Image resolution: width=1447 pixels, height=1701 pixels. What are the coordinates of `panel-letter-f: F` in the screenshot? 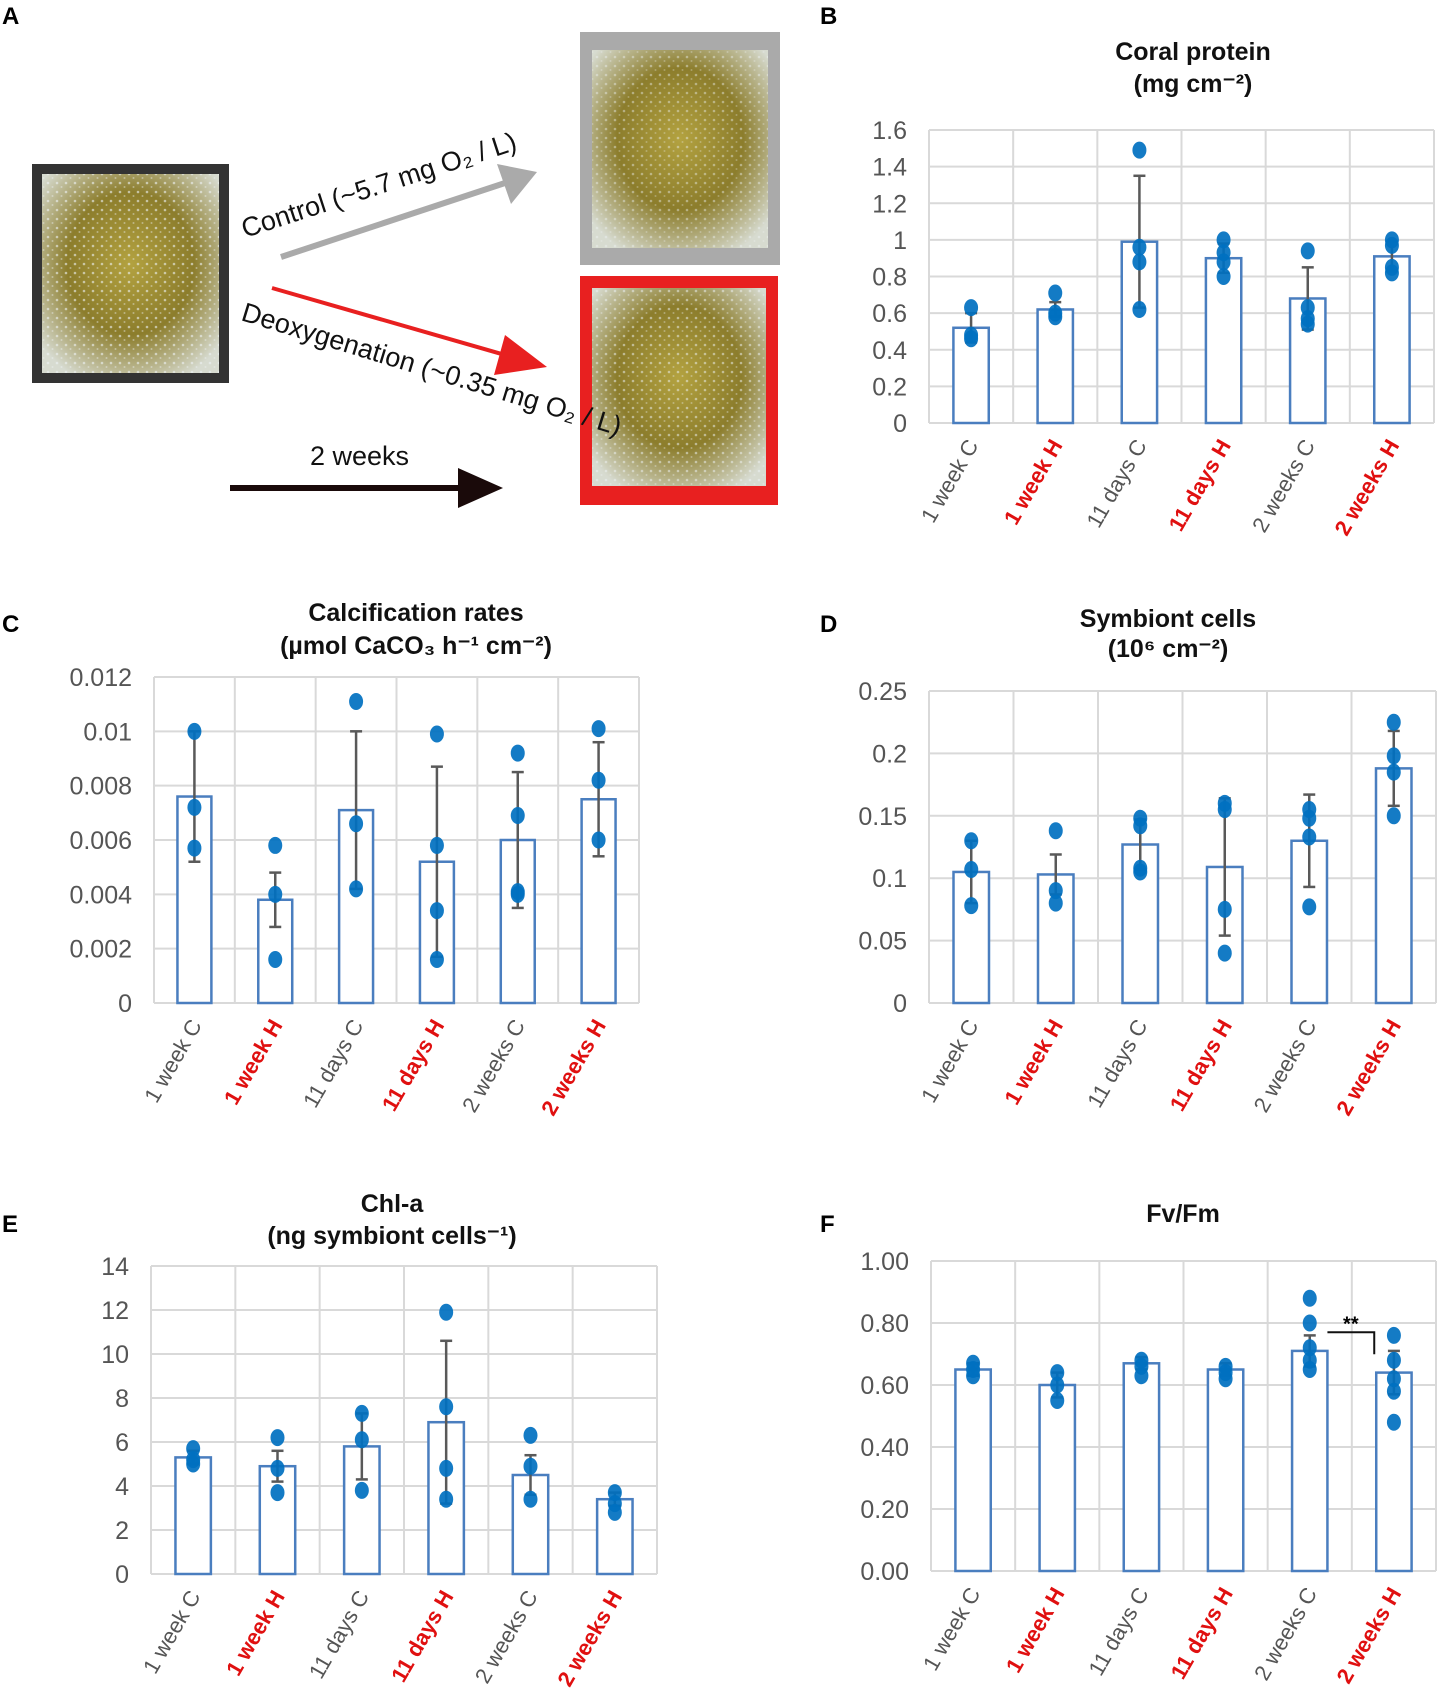 It's located at (827, 1224).